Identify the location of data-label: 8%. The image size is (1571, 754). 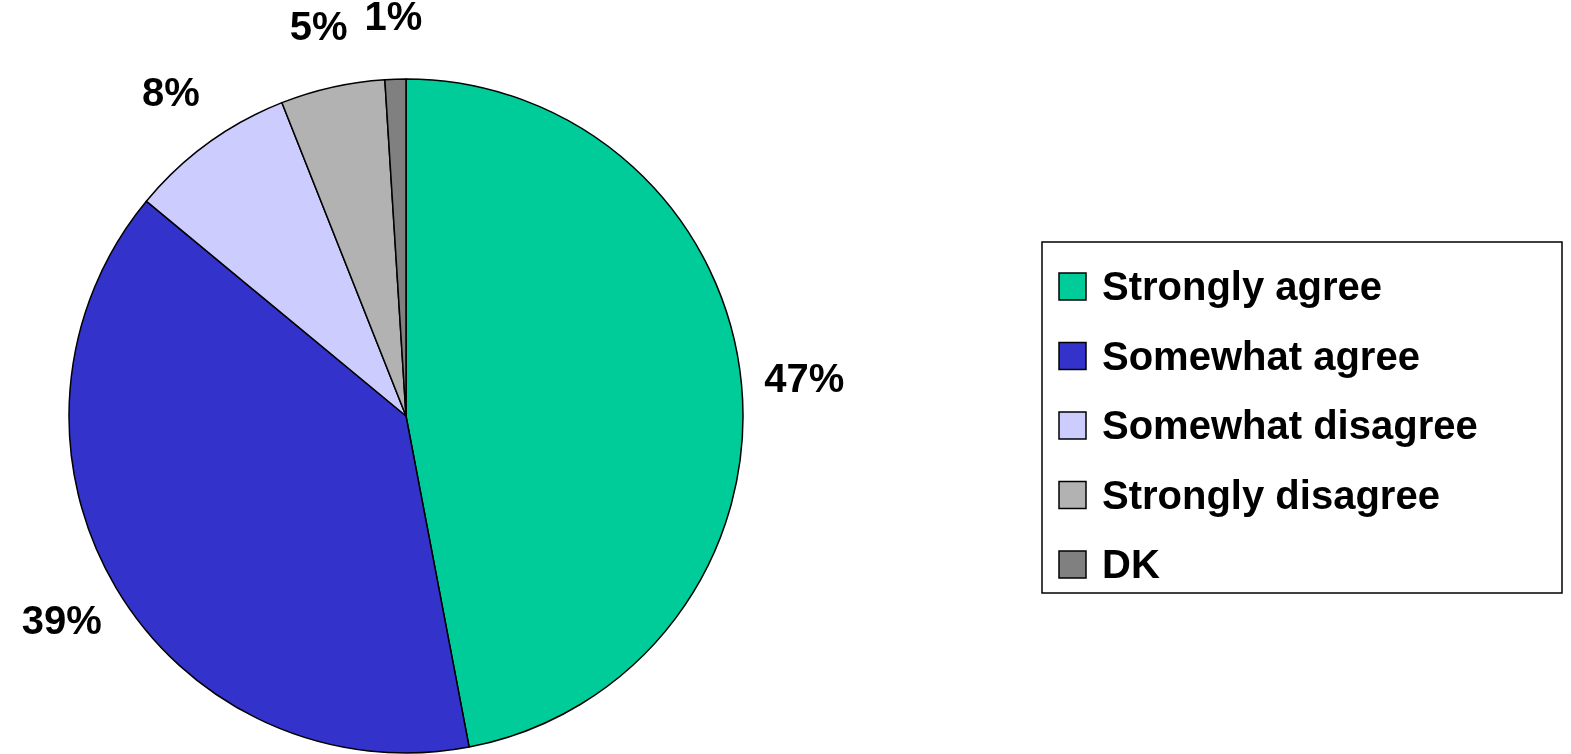
(170, 92).